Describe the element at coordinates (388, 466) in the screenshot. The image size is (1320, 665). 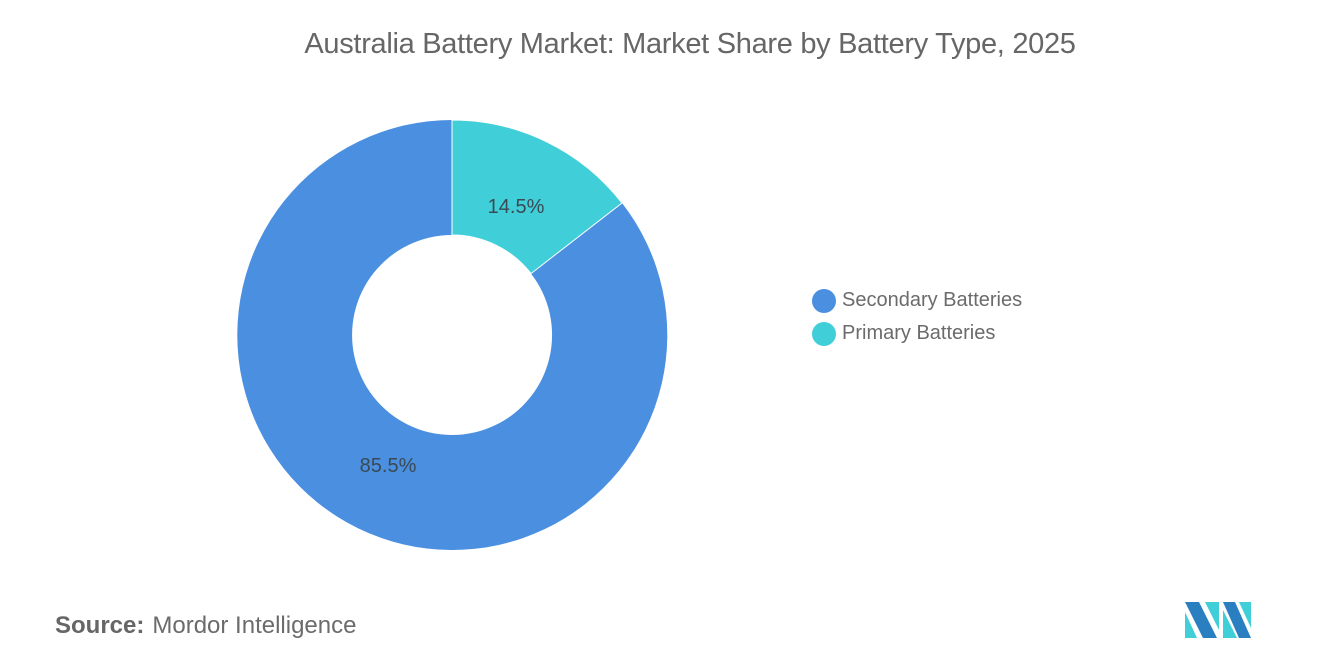
I see `slice-label-secondary: 85.5%` at that location.